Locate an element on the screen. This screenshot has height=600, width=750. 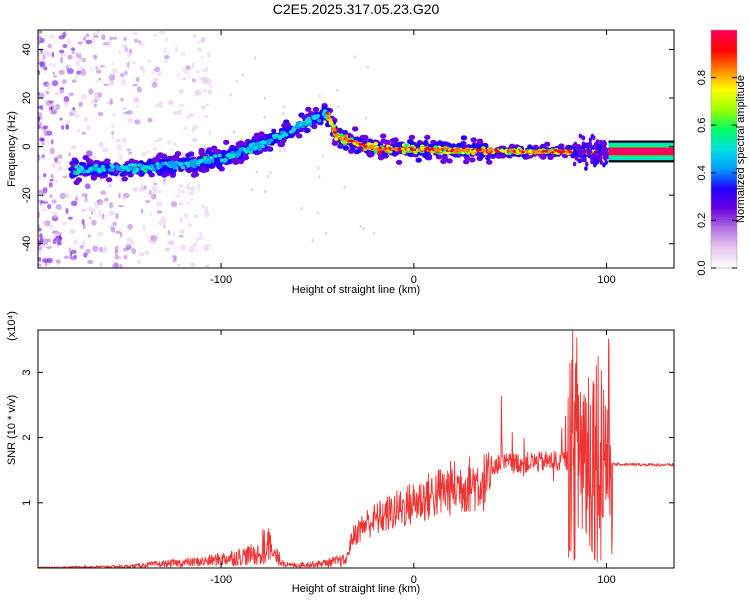
snr-y-tick-label: 3 is located at coordinates (27, 372).